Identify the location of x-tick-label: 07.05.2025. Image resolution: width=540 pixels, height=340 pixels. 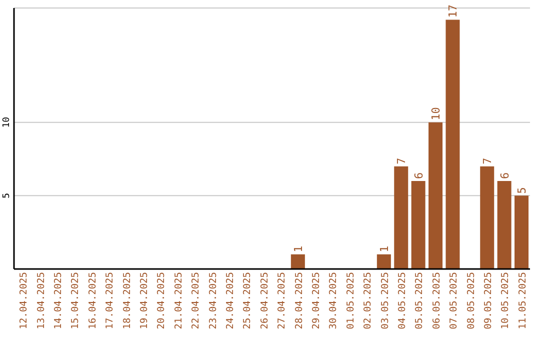
(454, 301).